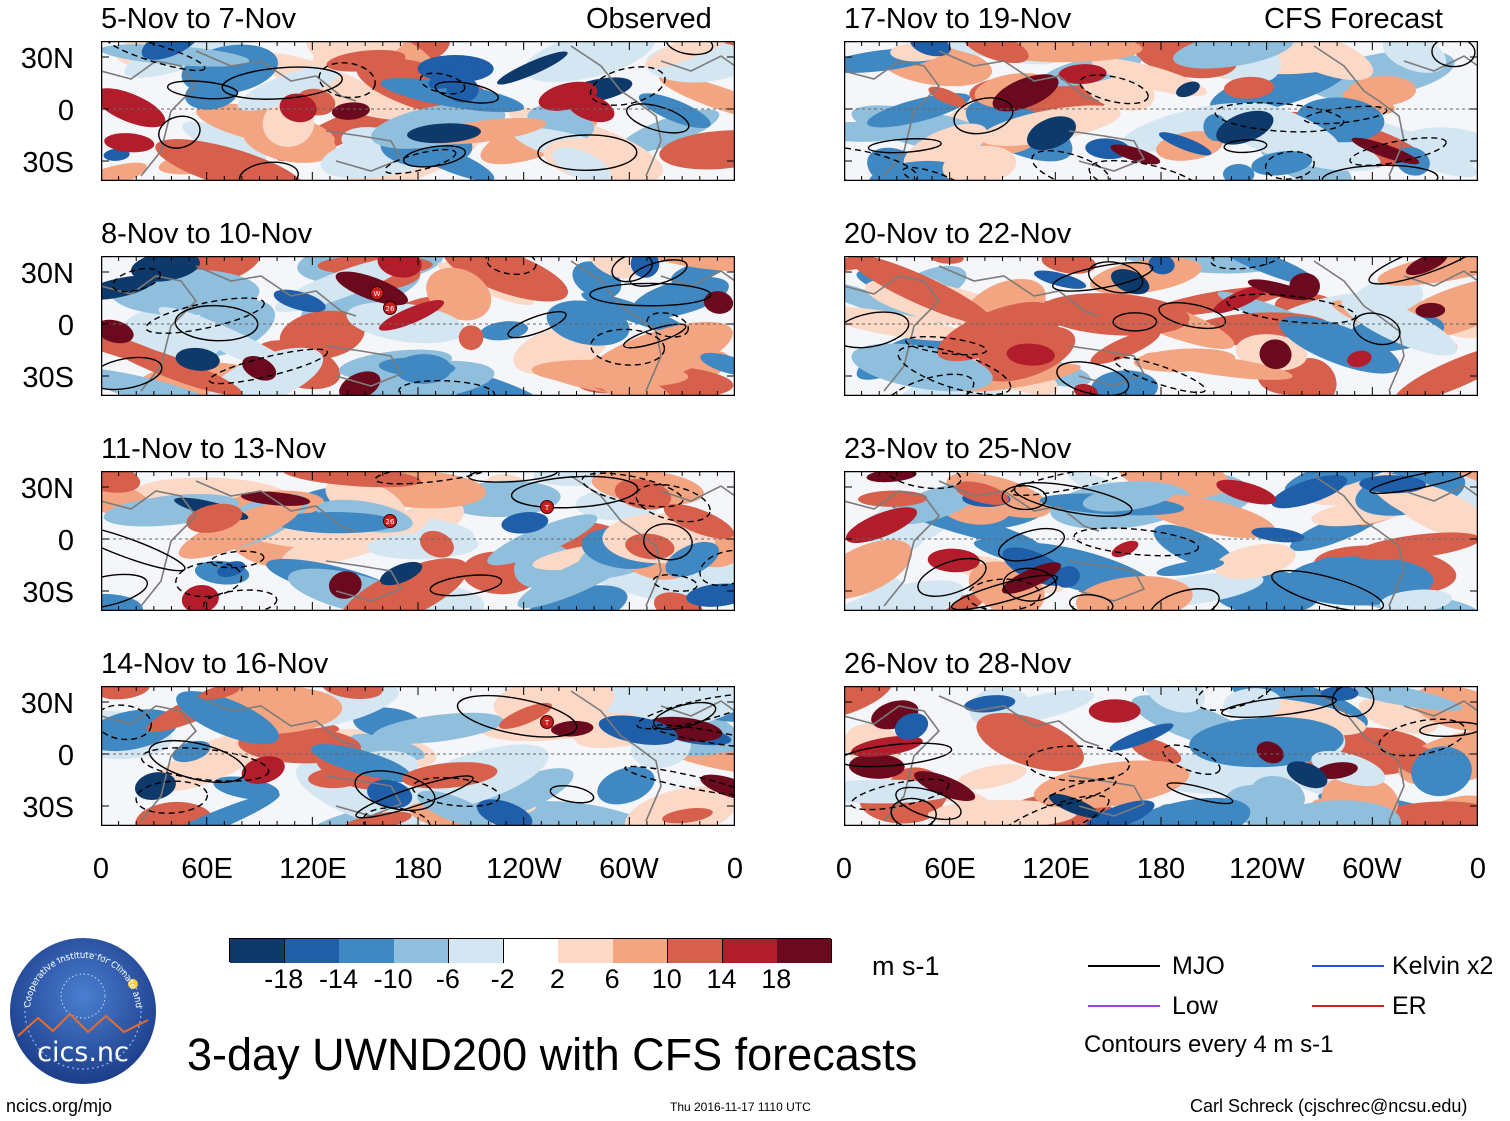 This screenshot has width=1510, height=1121. What do you see at coordinates (207, 869) in the screenshot?
I see `xtick-left-60e: 60E` at bounding box center [207, 869].